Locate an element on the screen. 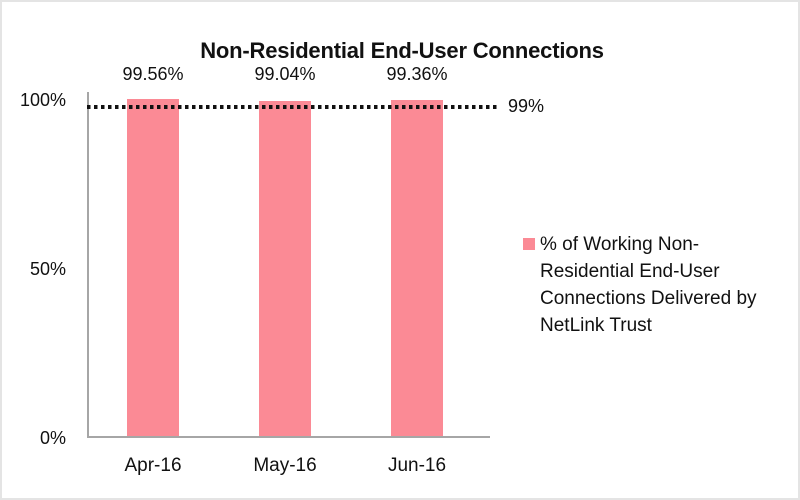 The image size is (800, 500). y-axis-line is located at coordinates (88, 265).